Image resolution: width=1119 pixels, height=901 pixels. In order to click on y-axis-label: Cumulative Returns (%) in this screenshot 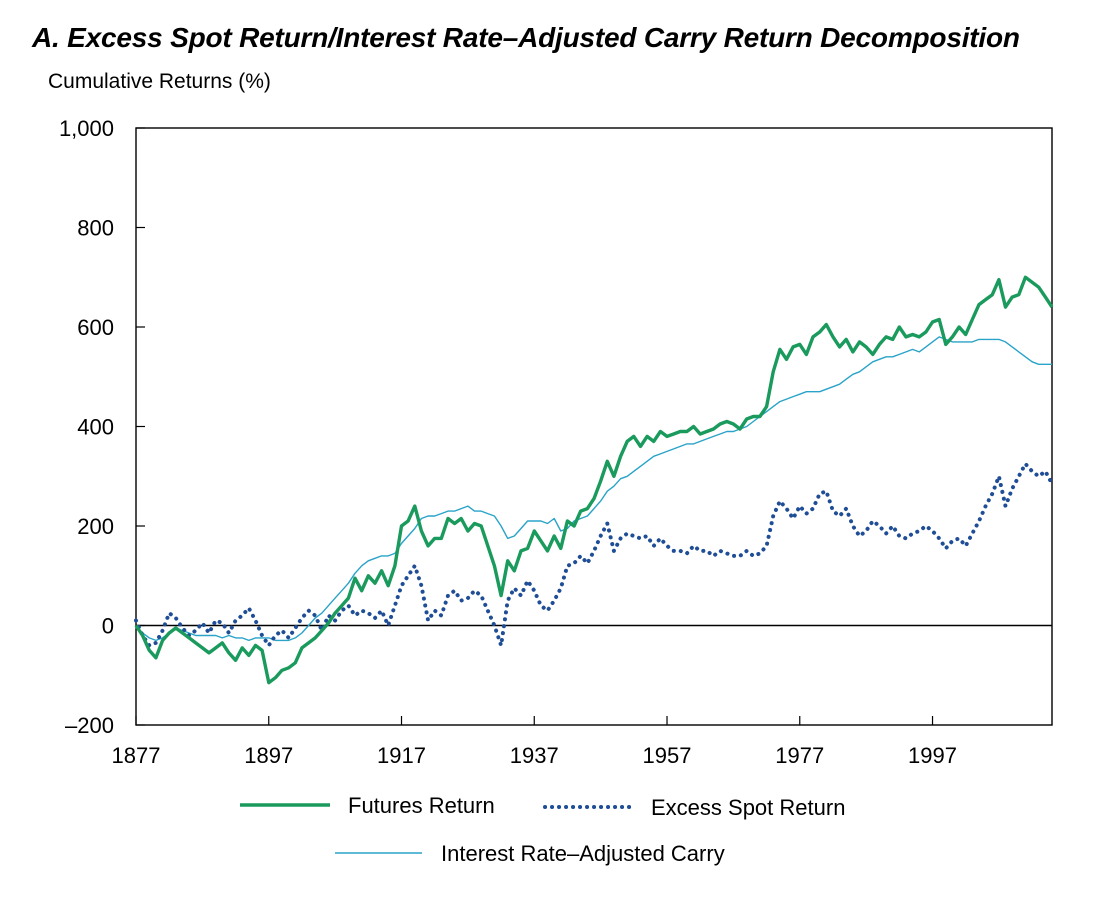, I will do `click(159, 81)`.